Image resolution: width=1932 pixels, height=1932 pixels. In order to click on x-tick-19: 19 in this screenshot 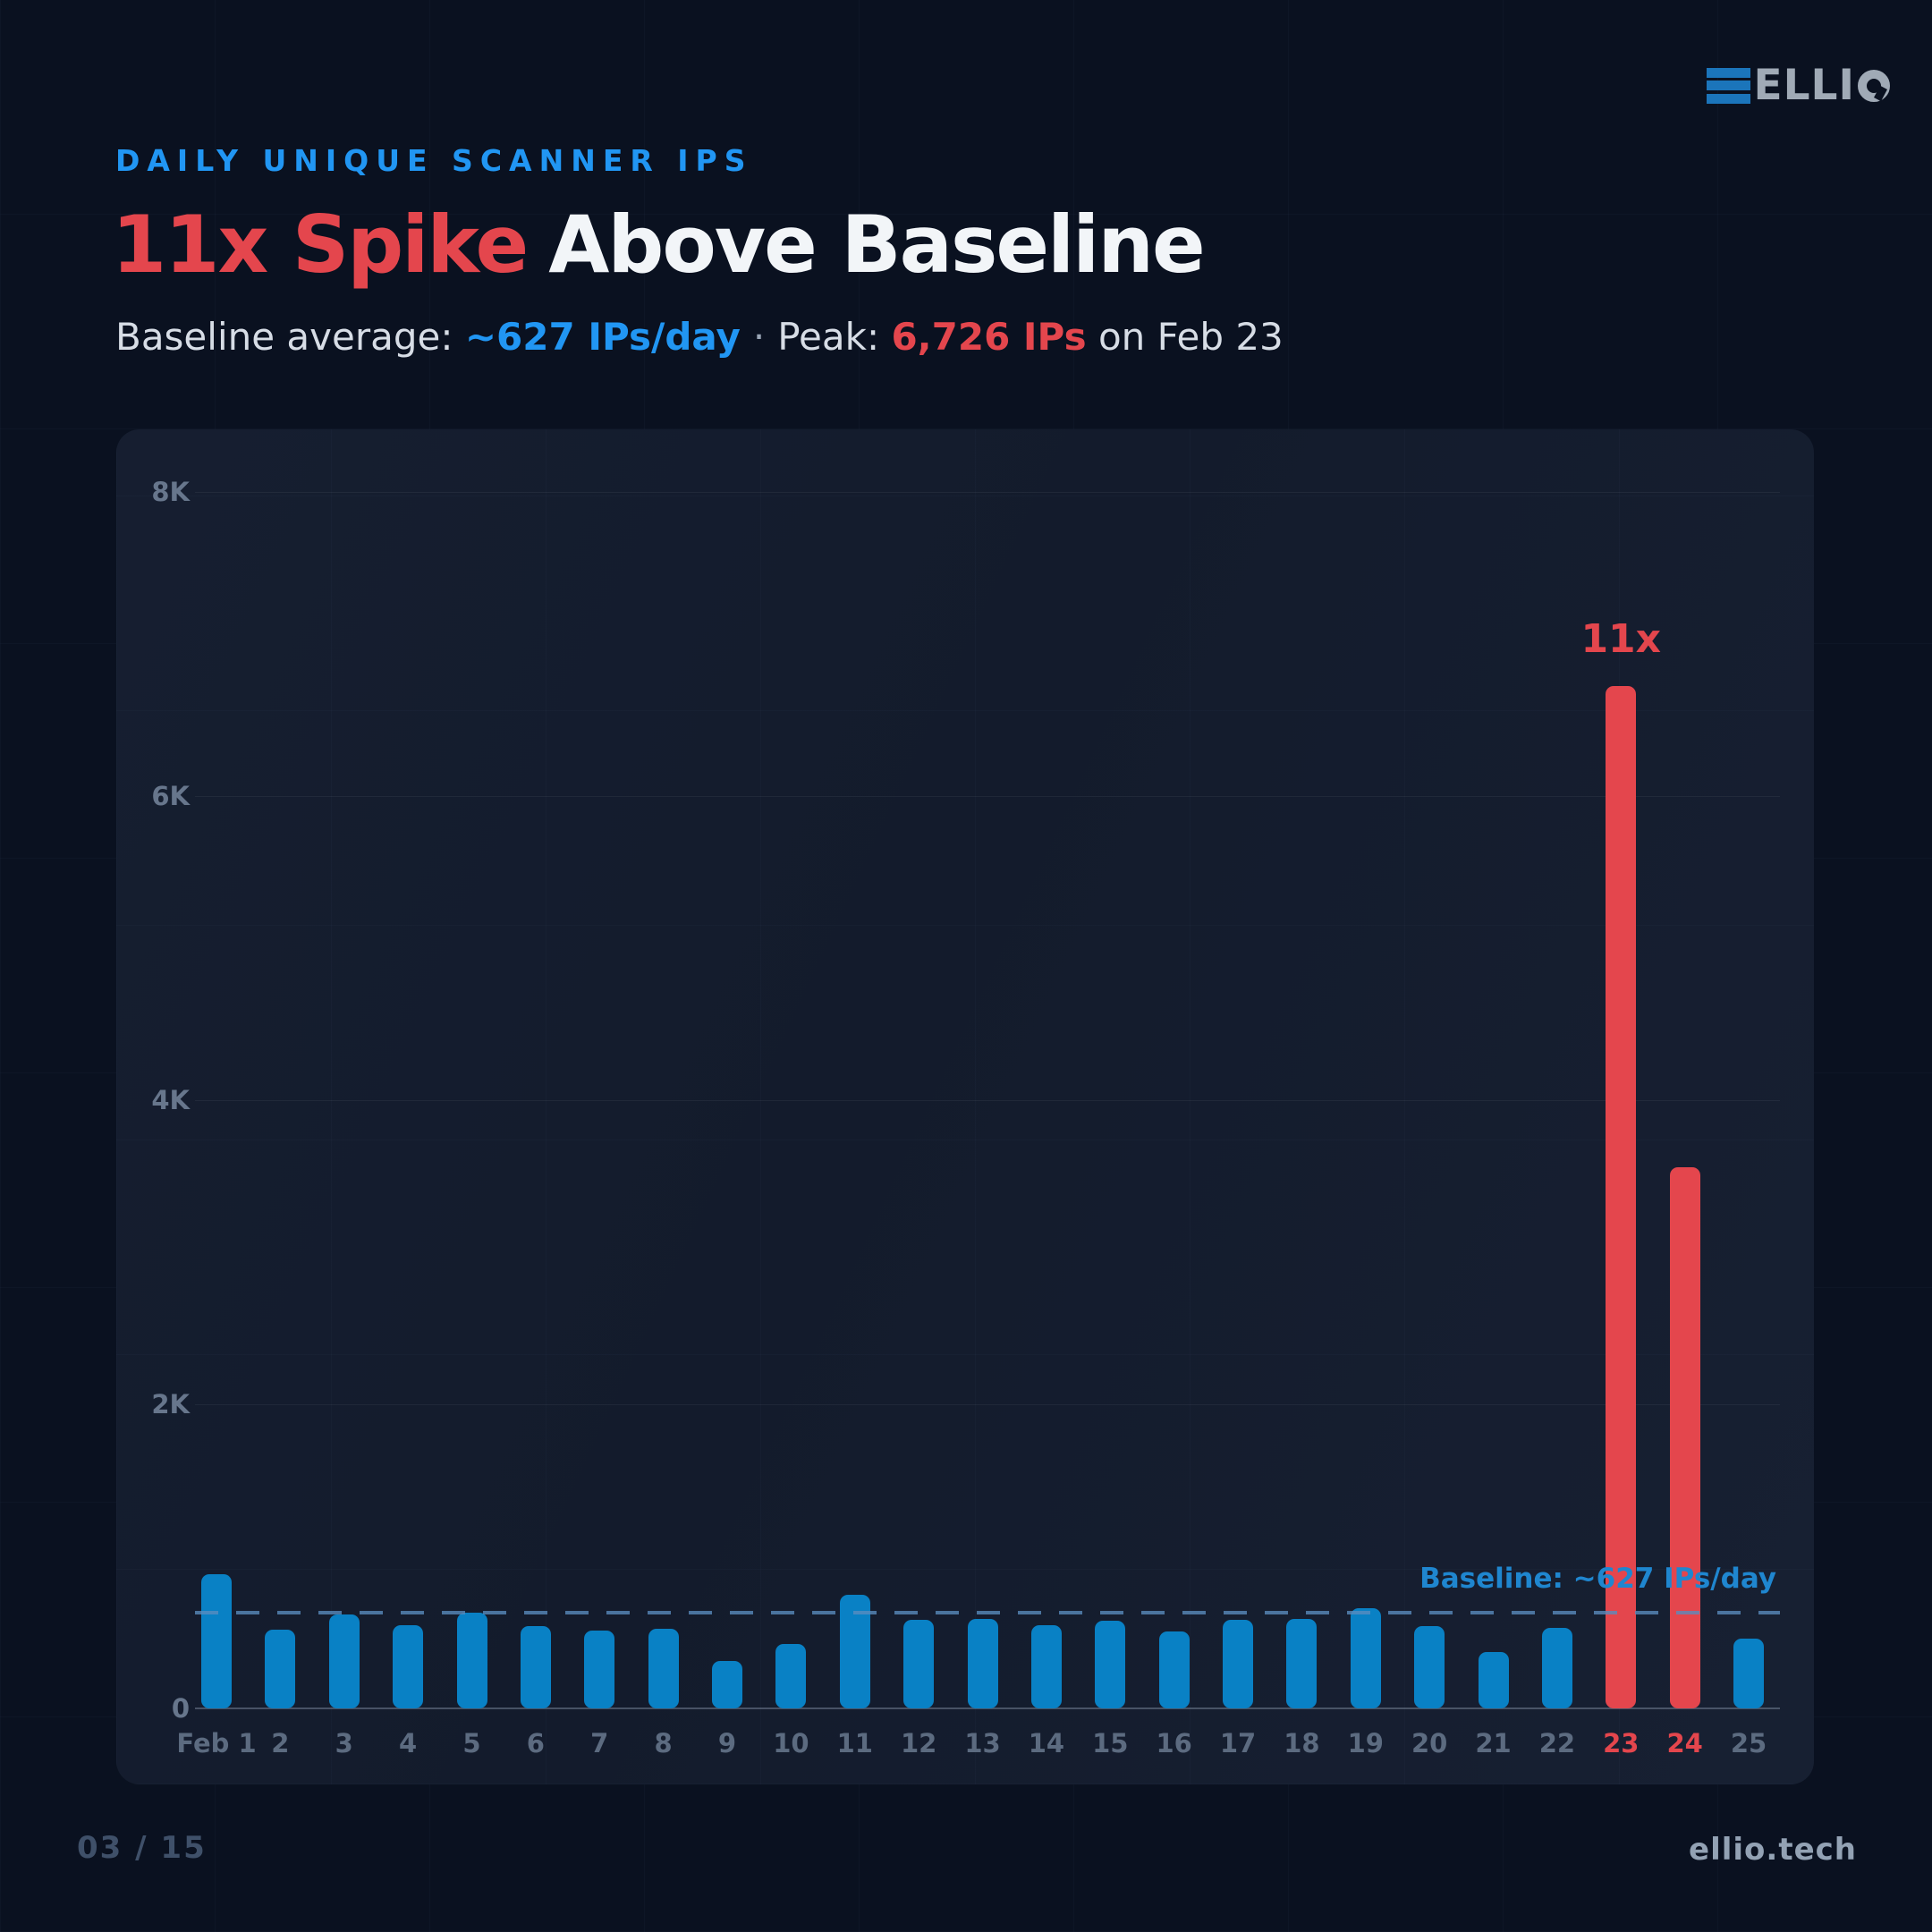, I will do `click(1365, 1743)`.